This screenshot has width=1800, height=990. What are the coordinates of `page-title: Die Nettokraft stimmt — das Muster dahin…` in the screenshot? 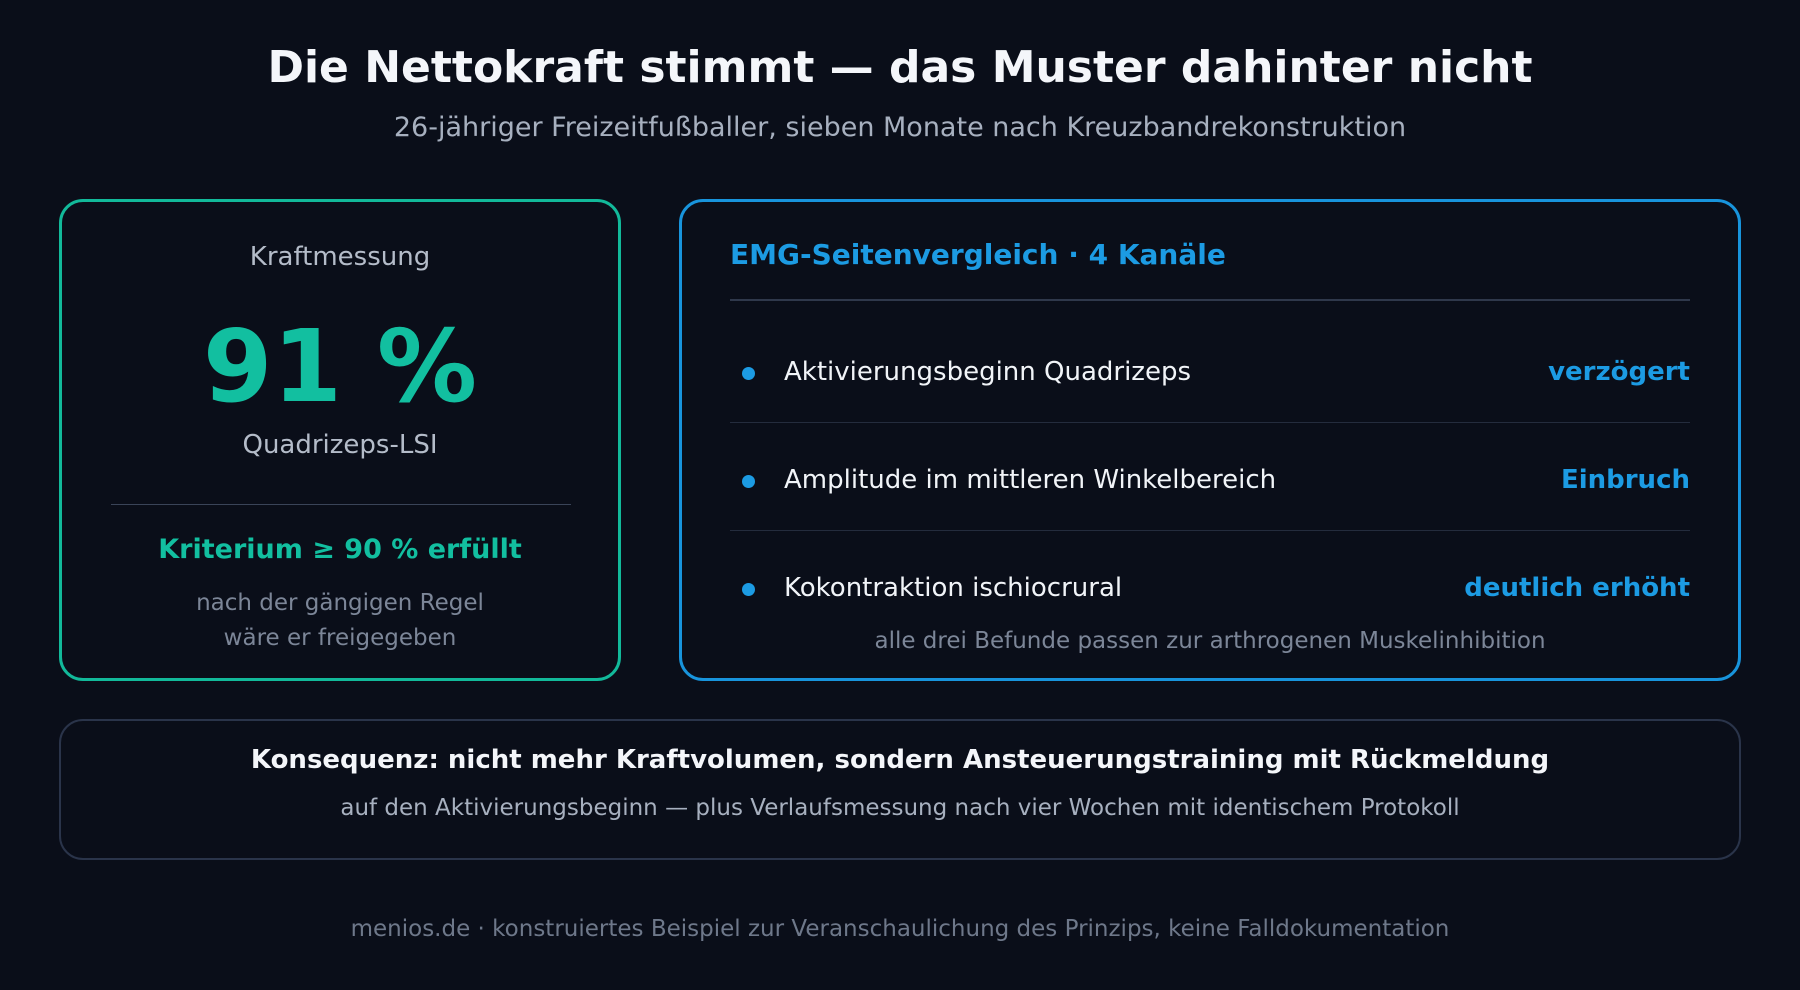 It's located at (900, 67).